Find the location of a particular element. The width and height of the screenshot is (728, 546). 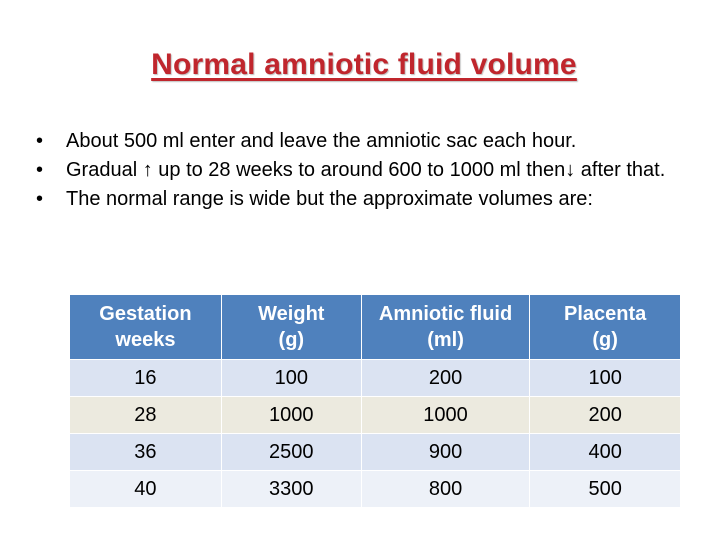

column-header-weight: Weight (g) is located at coordinates (291, 327).